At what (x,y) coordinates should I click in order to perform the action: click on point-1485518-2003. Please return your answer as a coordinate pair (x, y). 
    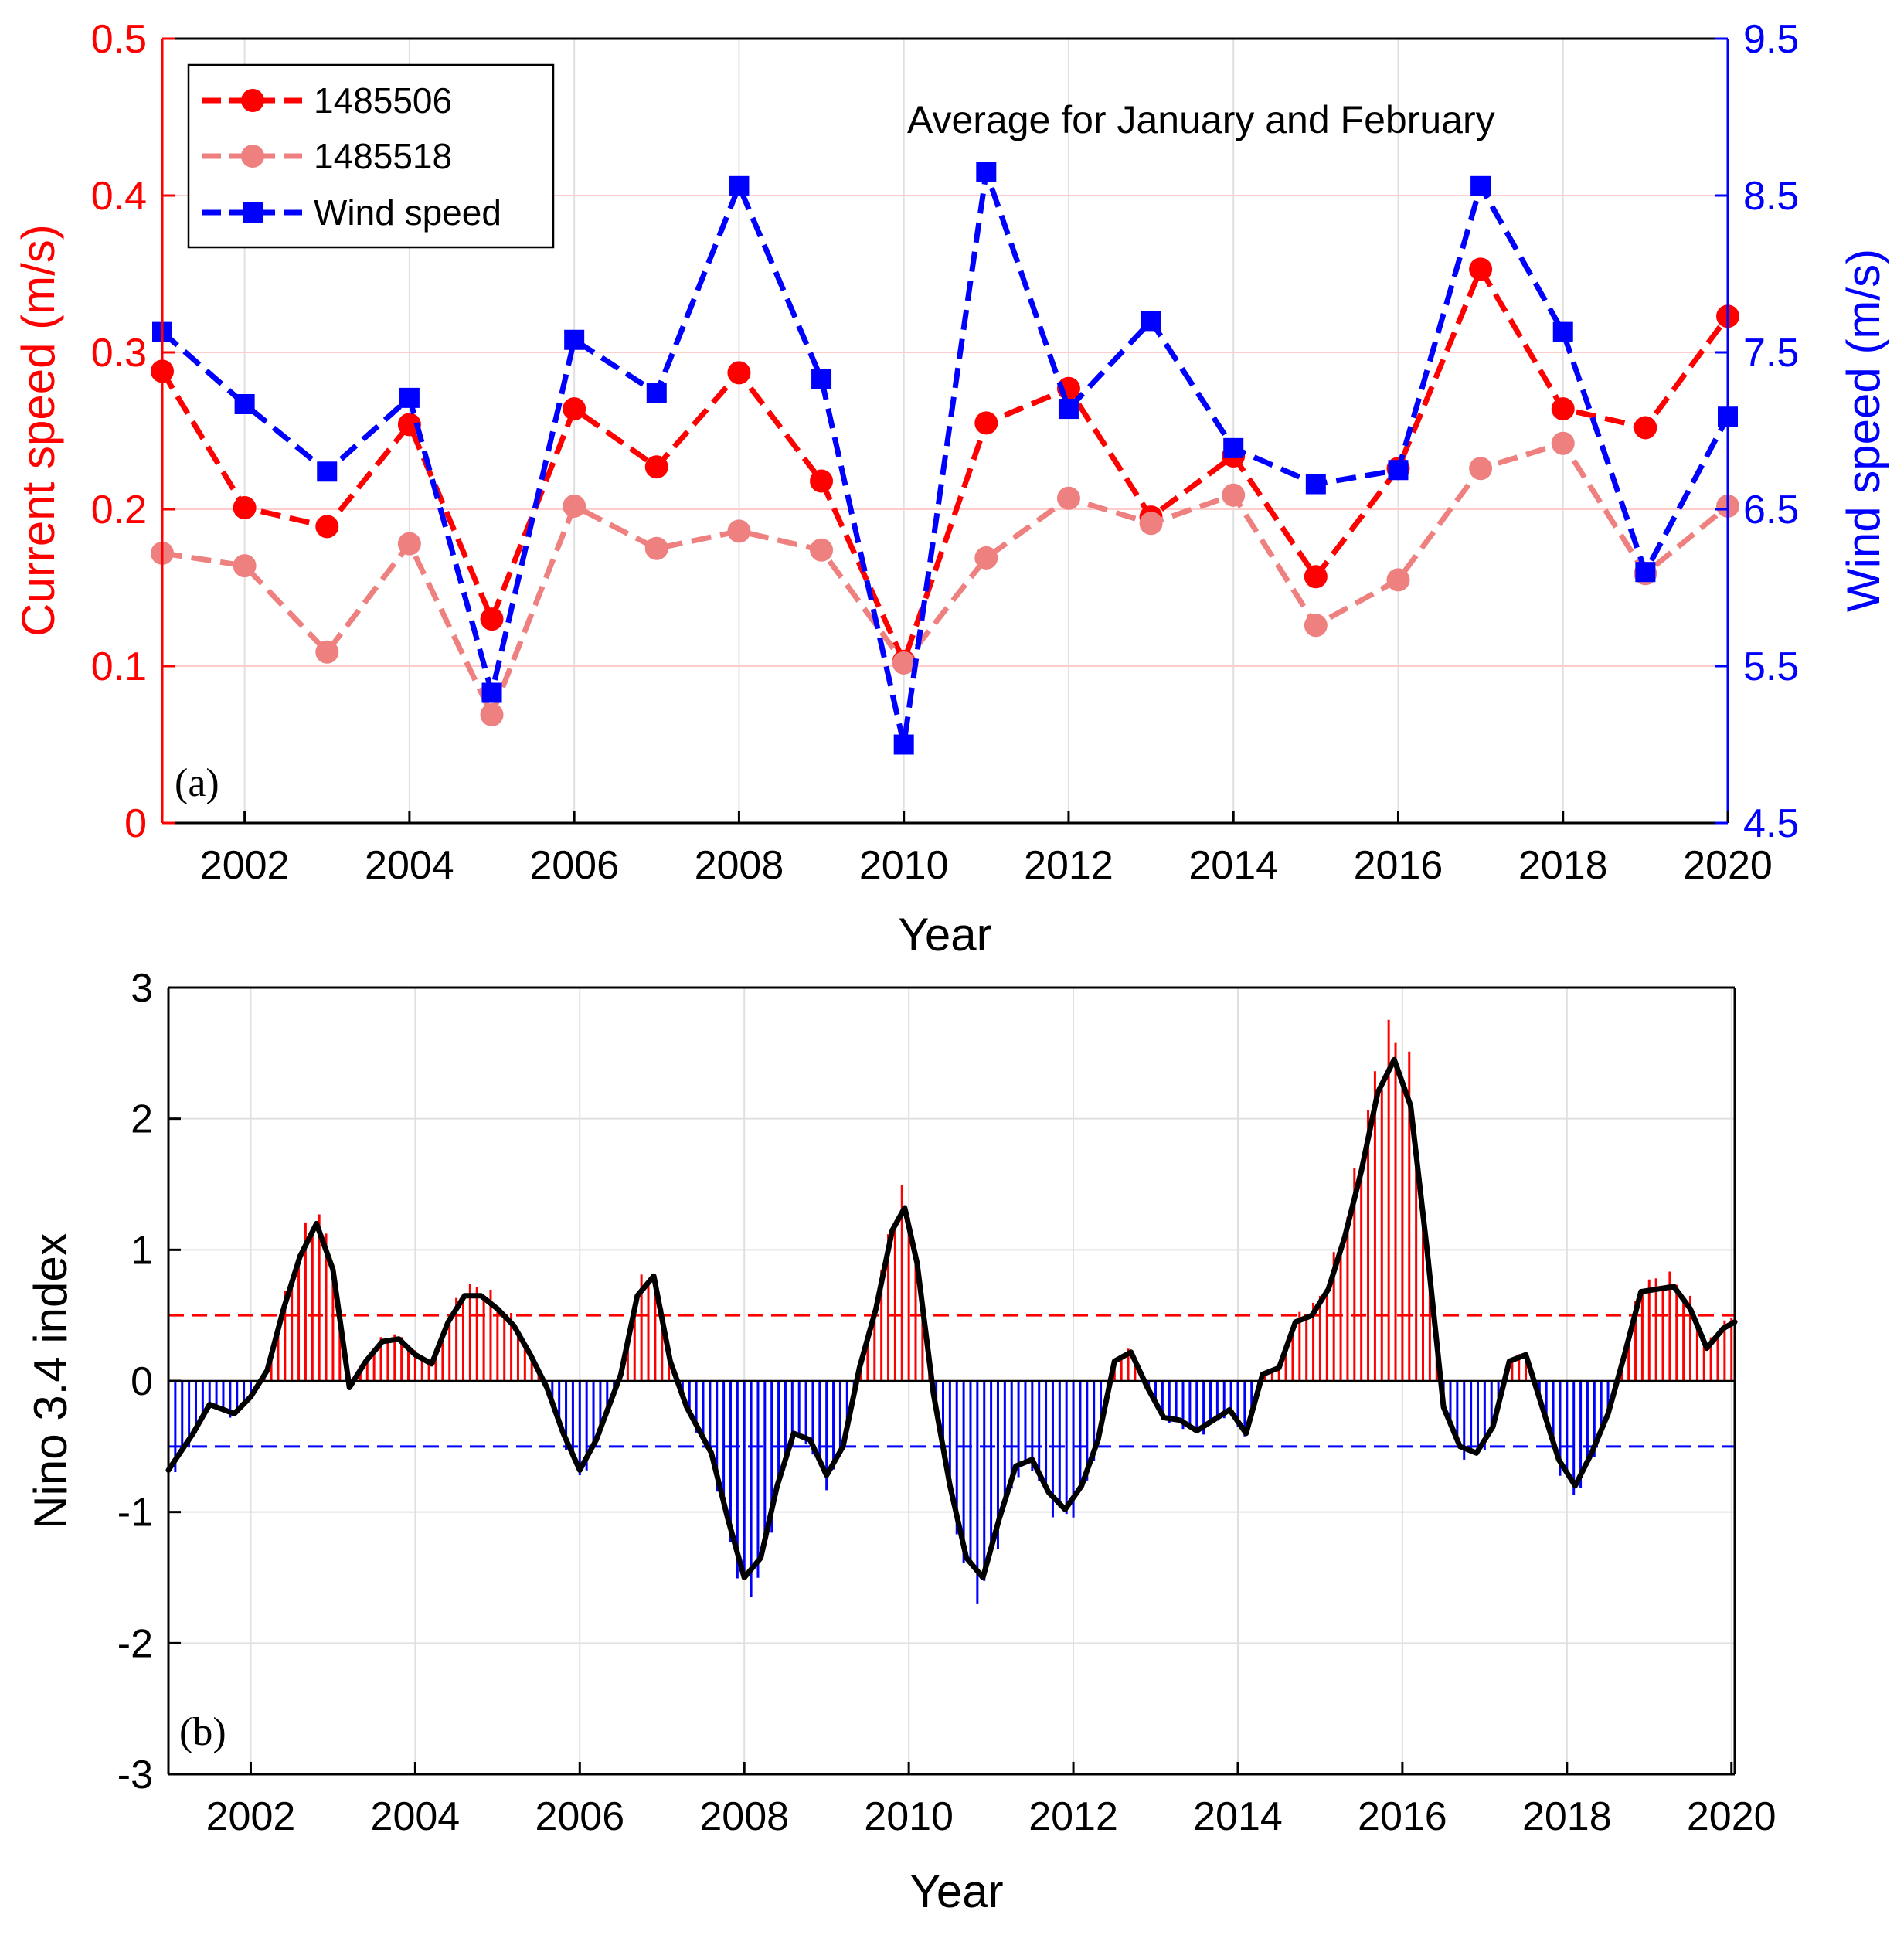
    Looking at the image, I should click on (327, 652).